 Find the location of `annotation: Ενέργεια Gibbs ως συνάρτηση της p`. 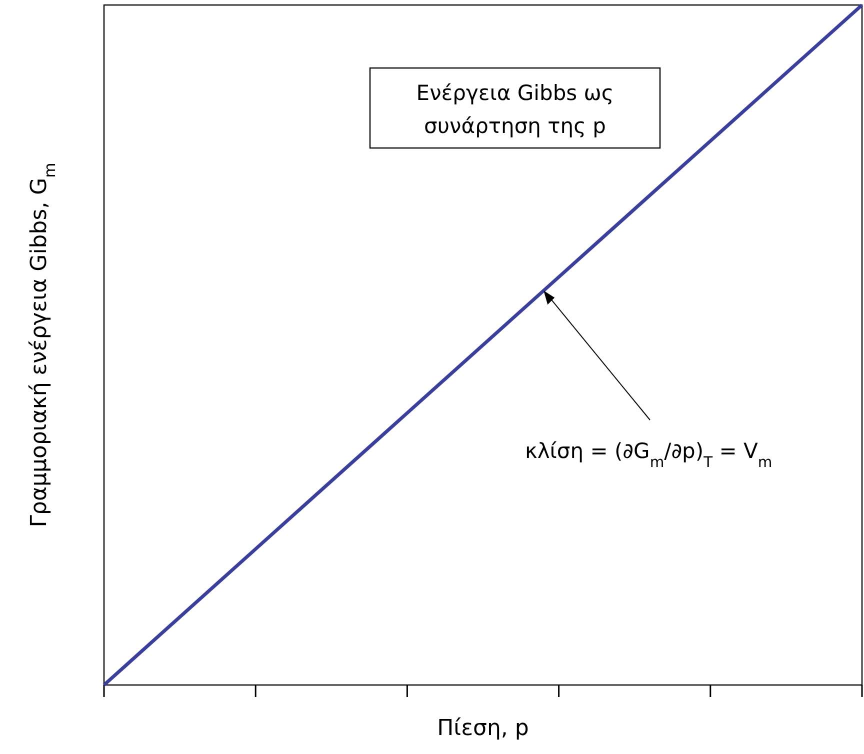

annotation: Ενέργεια Gibbs ως συνάρτηση της p is located at coordinates (515, 109).